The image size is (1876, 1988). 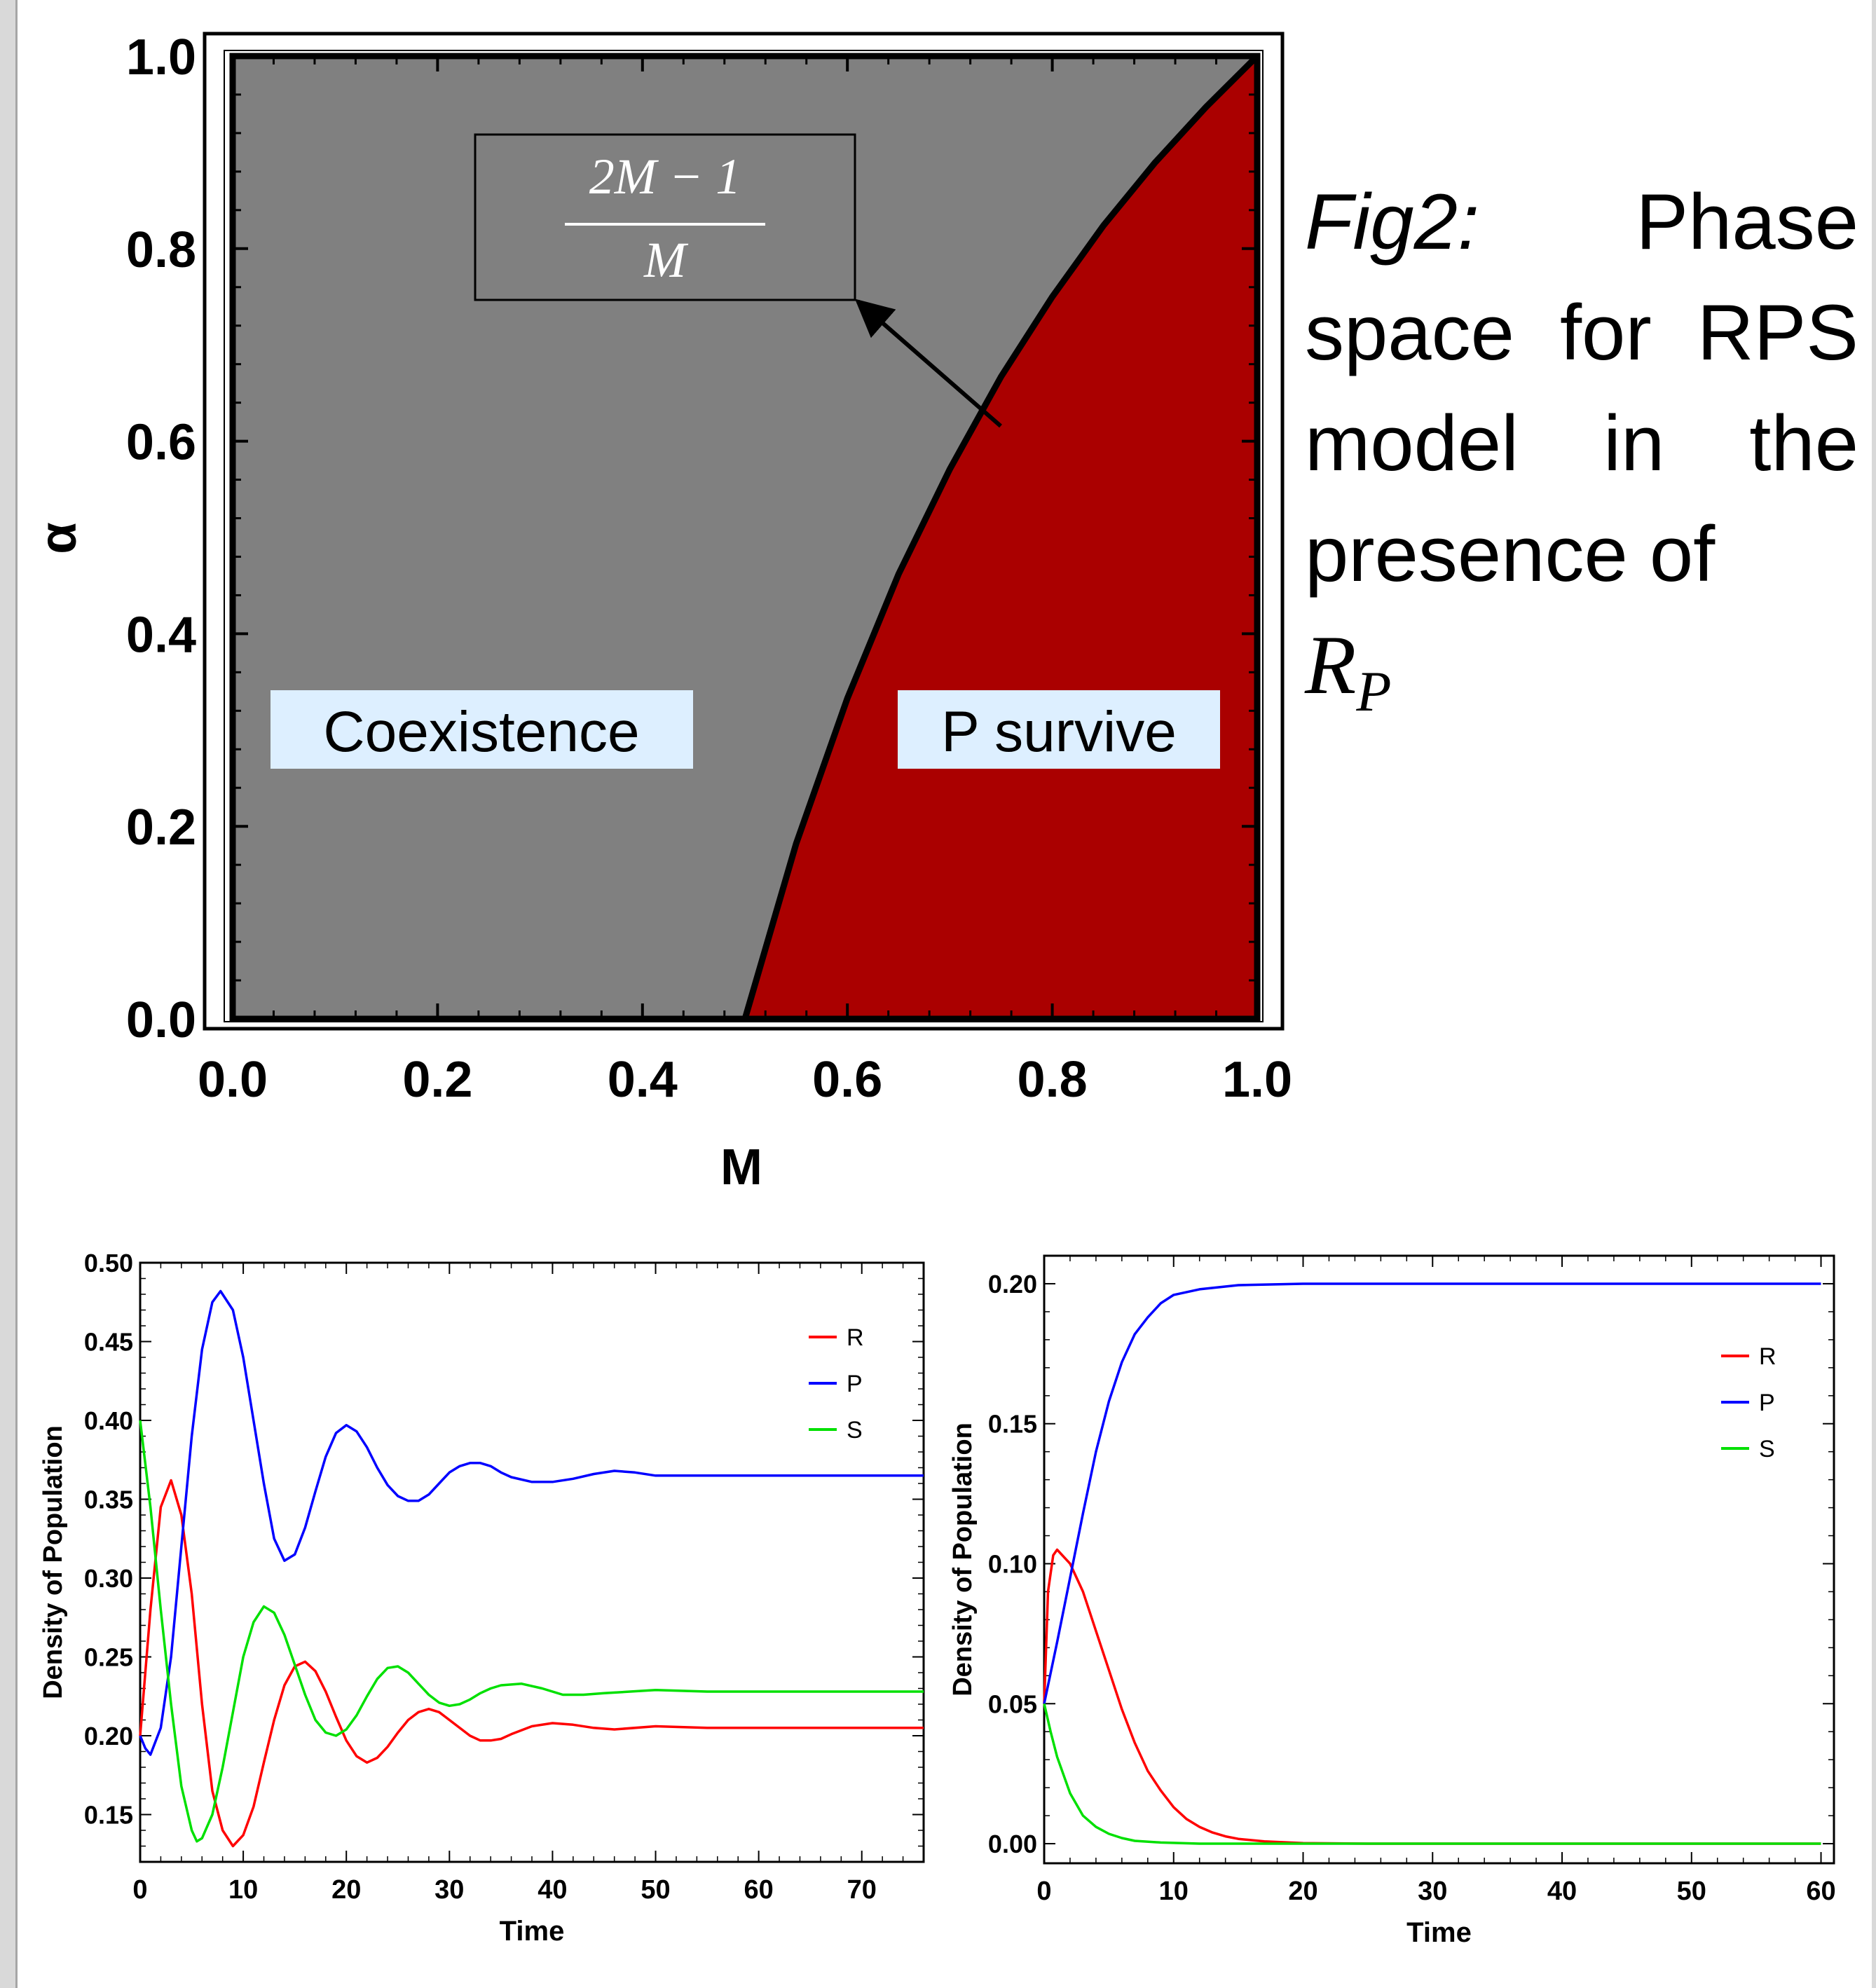 What do you see at coordinates (1012, 1563) in the screenshot?
I see `y-tick-label: 0.10` at bounding box center [1012, 1563].